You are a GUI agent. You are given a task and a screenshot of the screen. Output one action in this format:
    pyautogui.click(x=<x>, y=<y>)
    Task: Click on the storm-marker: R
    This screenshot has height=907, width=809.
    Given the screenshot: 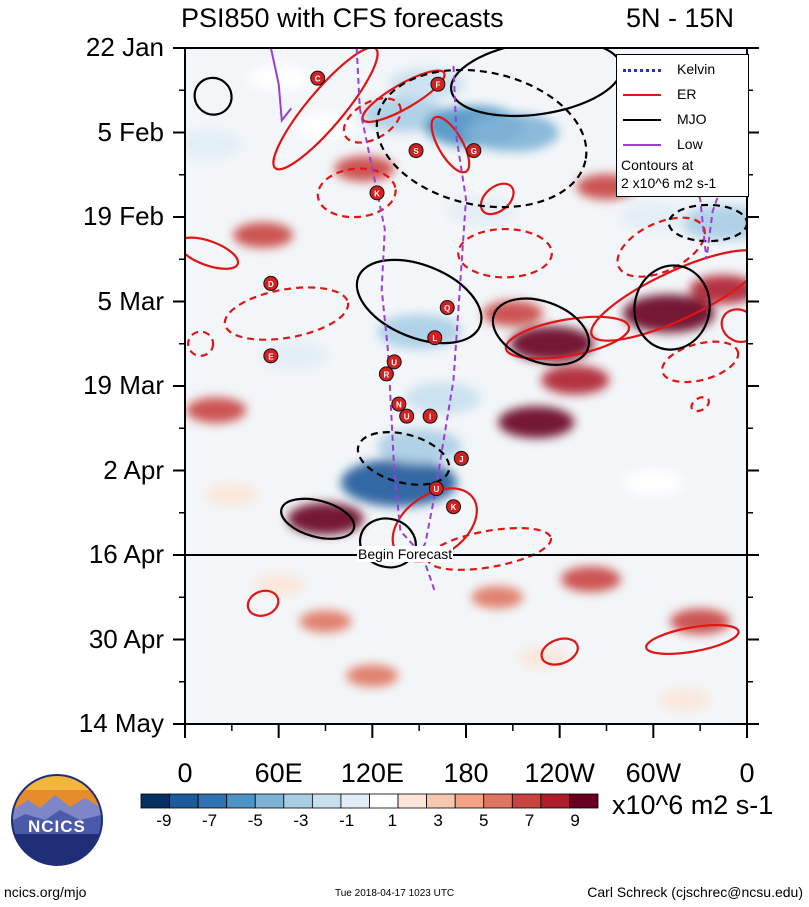 What is the action you would take?
    pyautogui.click(x=386, y=374)
    